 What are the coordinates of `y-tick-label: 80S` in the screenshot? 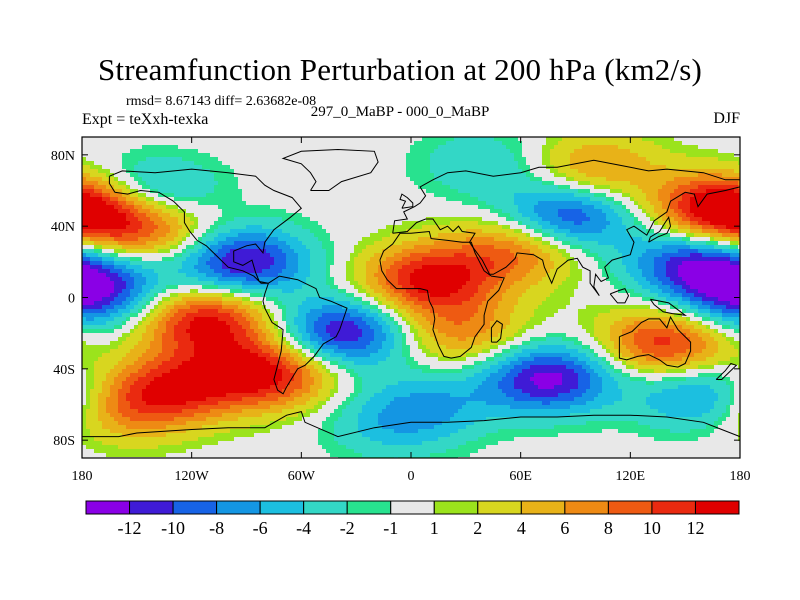 It's located at (64, 441).